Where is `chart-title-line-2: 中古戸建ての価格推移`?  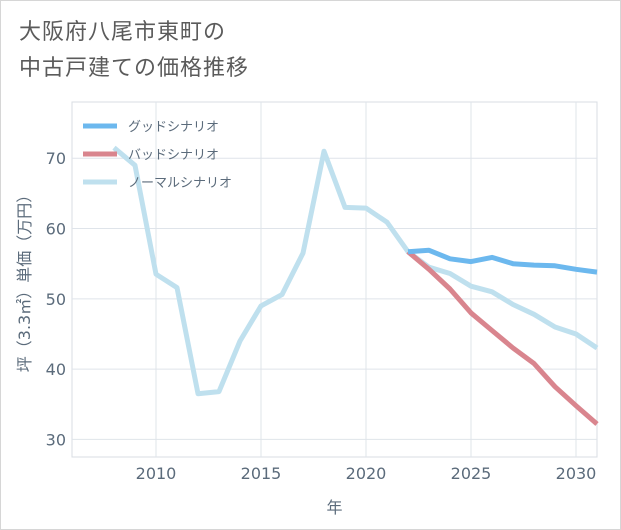
chart-title-line-2: 中古戸建ての価格推移 is located at coordinates (134, 68).